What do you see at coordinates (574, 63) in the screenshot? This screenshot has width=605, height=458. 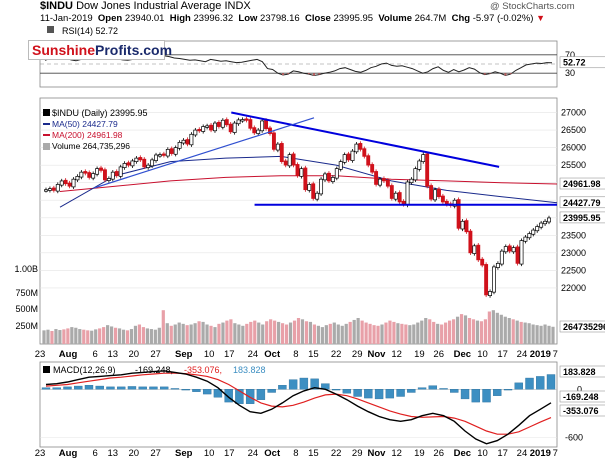 I see `rsi-value-tag: 52.72` at bounding box center [574, 63].